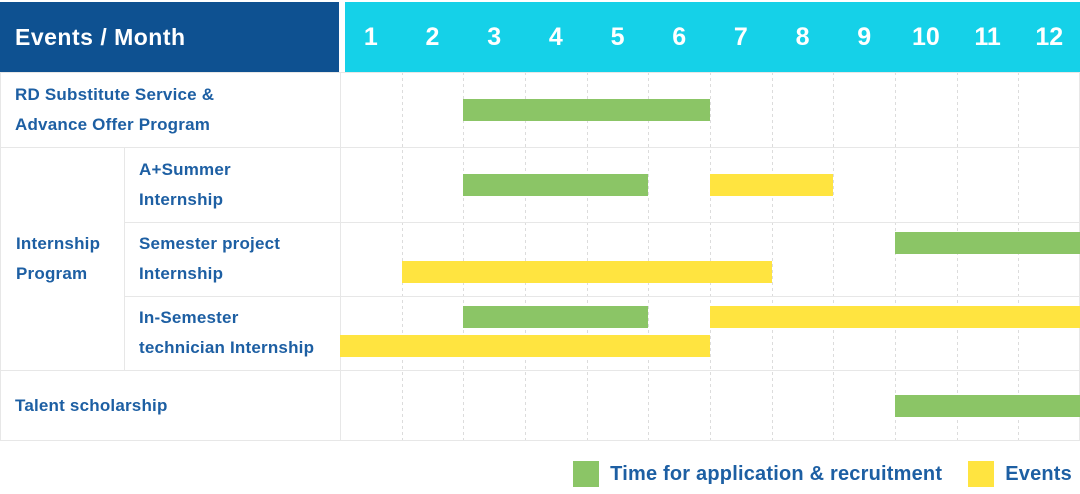  I want to click on row-label-a-plus-summer-internship: A+Summer Internship, so click(232, 184).